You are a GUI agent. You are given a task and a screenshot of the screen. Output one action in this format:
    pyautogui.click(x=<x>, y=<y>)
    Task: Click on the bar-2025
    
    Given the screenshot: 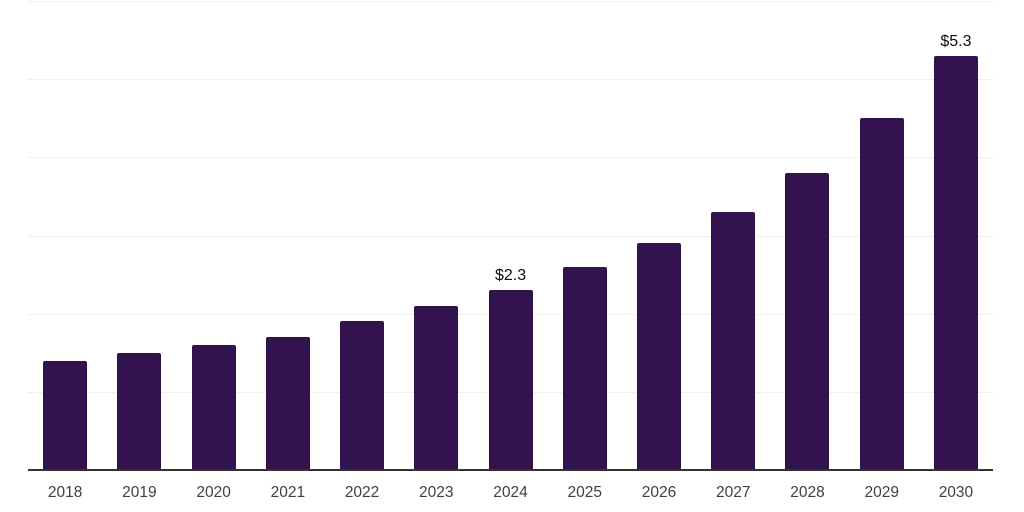 What is the action you would take?
    pyautogui.click(x=584, y=368)
    